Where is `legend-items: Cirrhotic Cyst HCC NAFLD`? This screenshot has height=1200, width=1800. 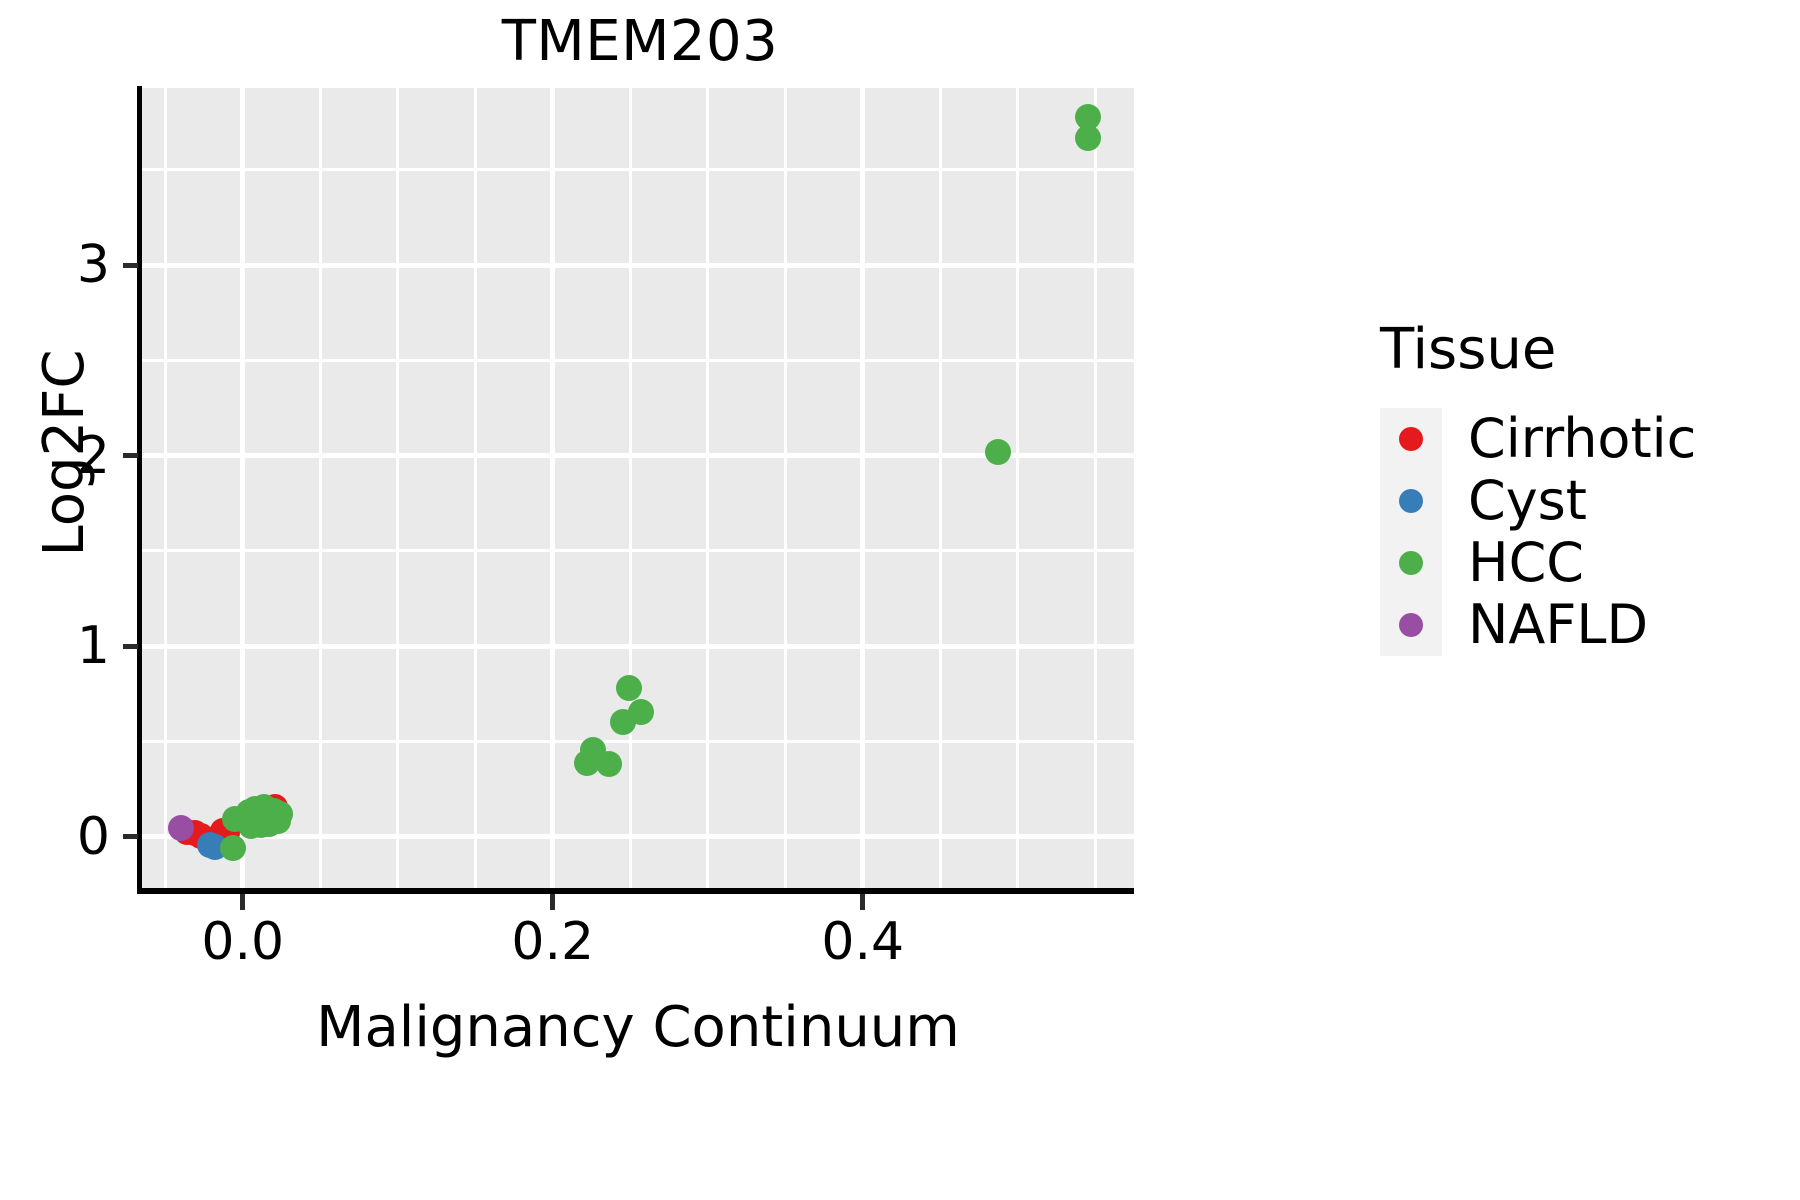
legend-items: Cirrhotic Cyst HCC NAFLD is located at coordinates (1580, 532).